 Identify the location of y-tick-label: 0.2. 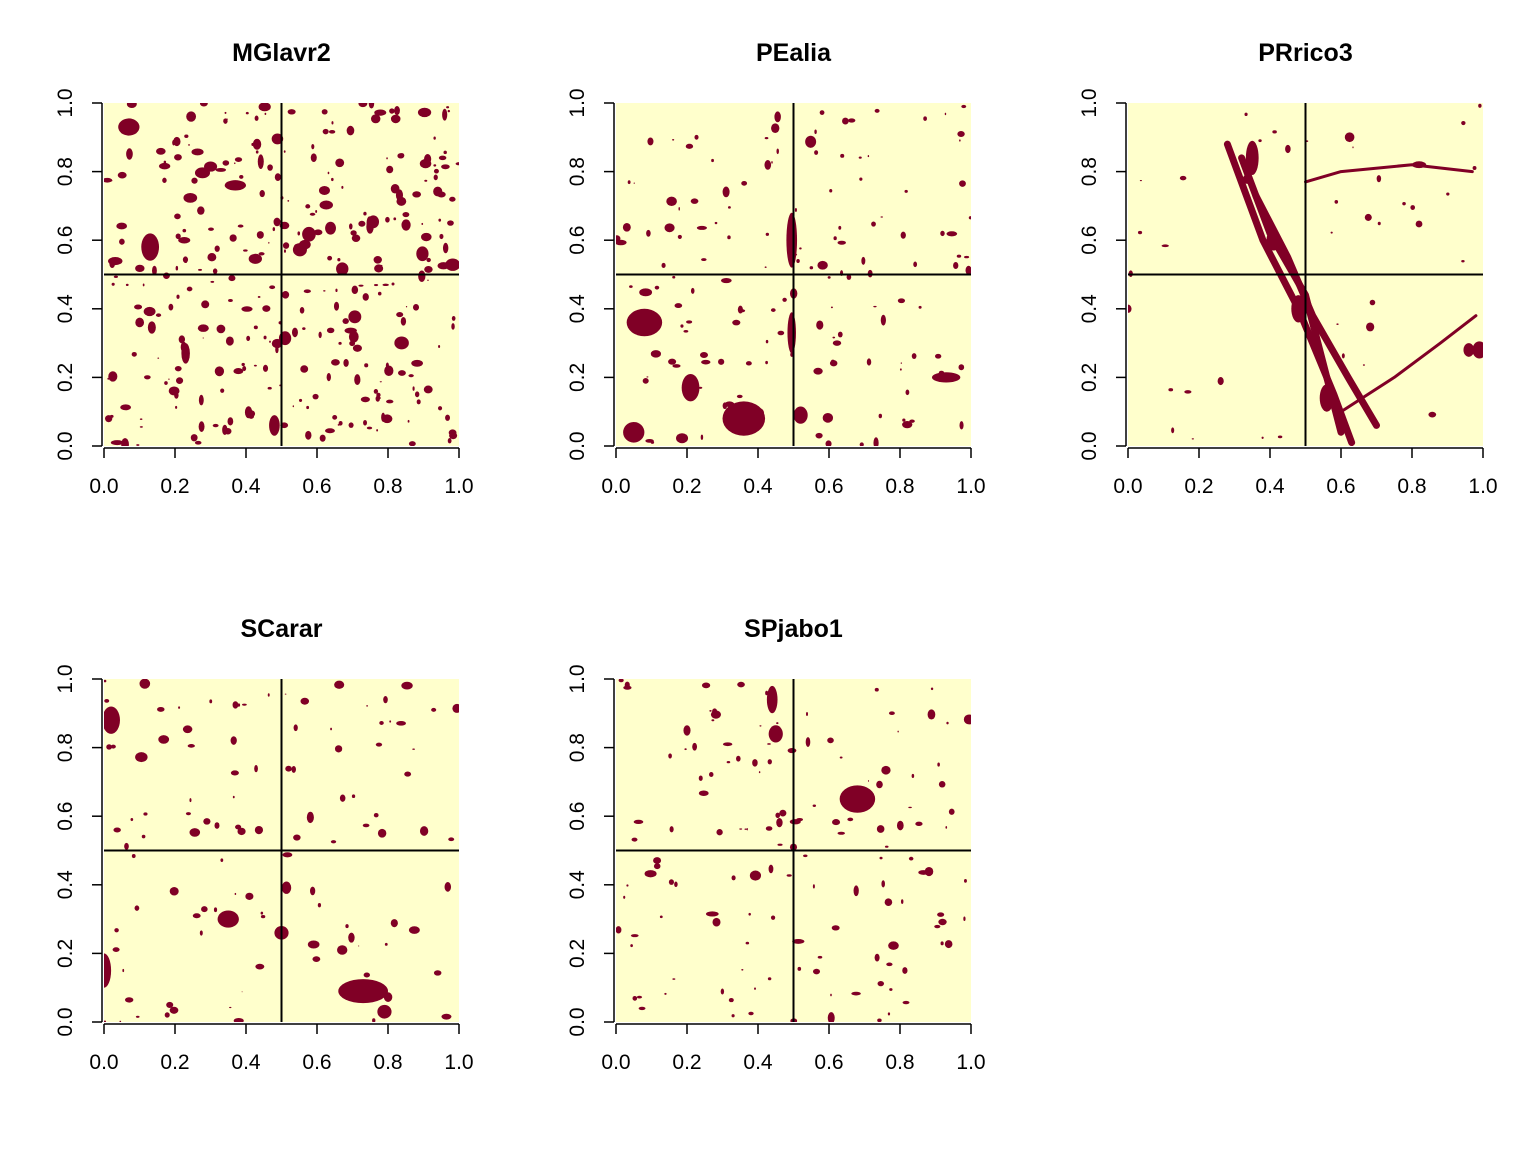
(577, 377).